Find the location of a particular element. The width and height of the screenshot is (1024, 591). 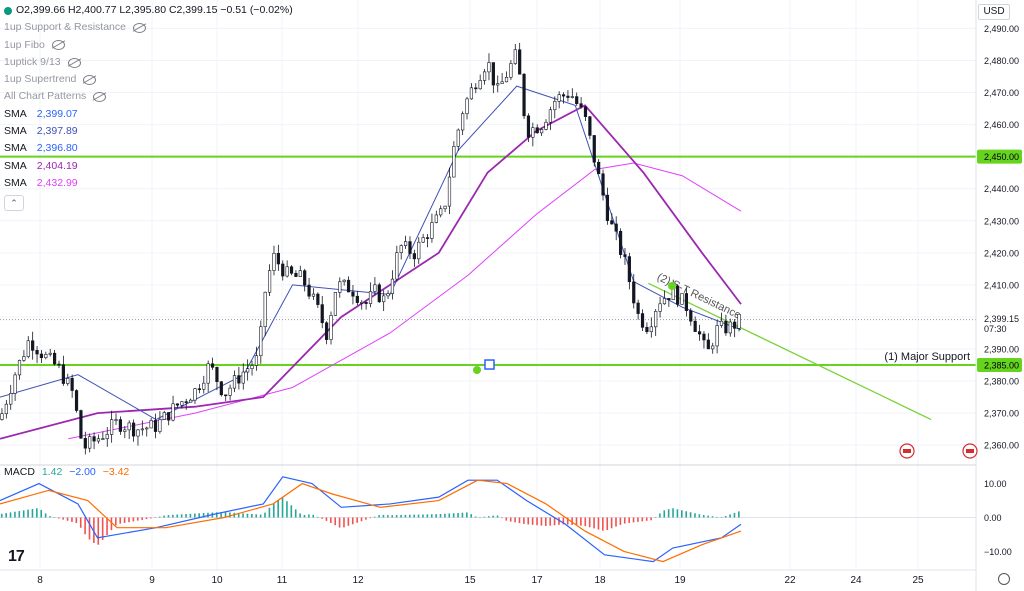

indicator-0: 1up Support & Resistance is located at coordinates (148, 27).